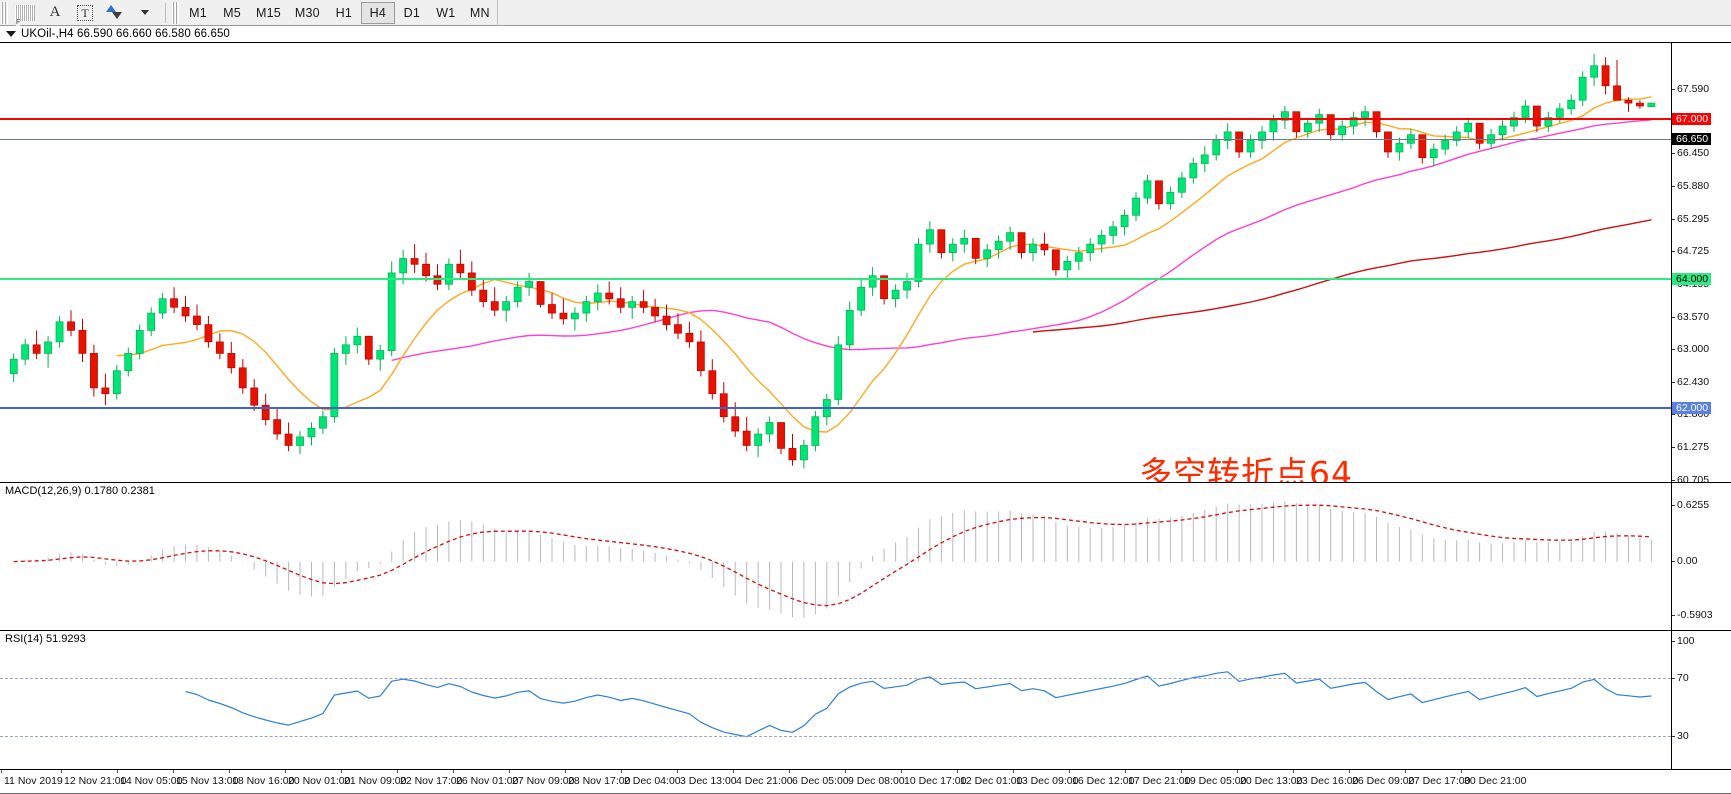 The image size is (1731, 794). I want to click on rsi-label: RSI(14) 51.9293, so click(45, 639).